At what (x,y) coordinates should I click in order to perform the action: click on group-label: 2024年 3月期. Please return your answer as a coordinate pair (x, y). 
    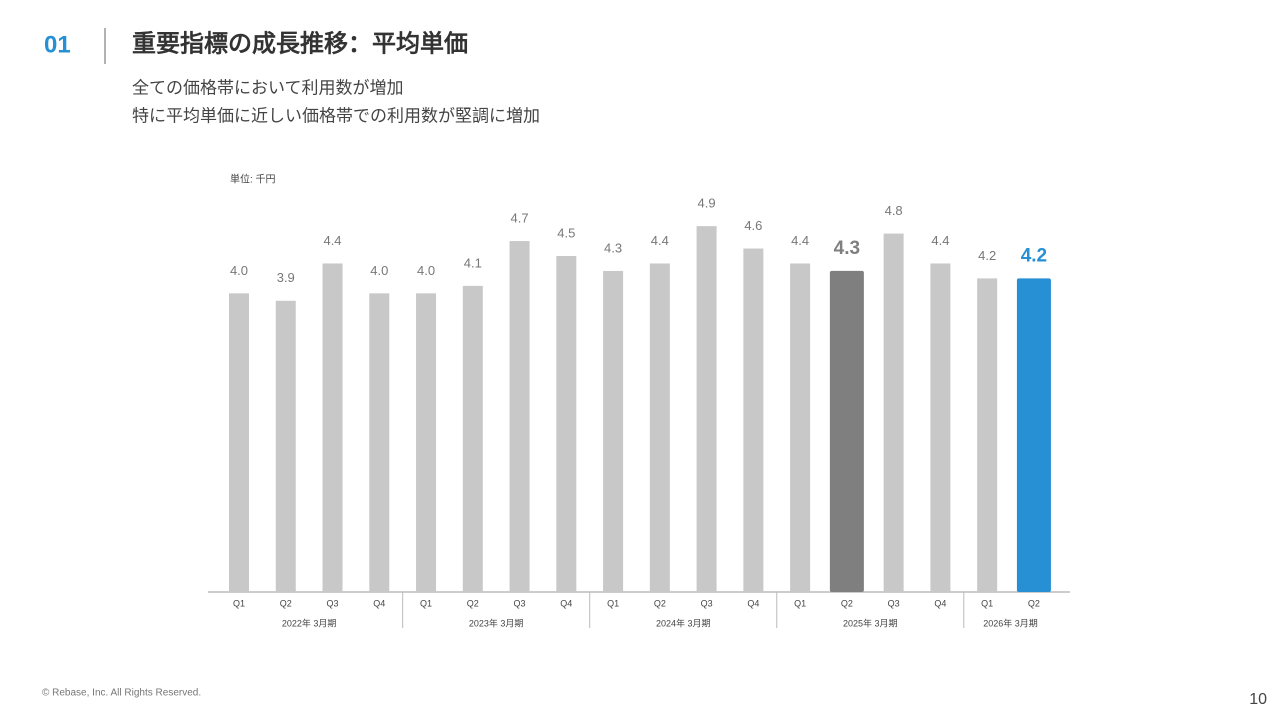
    Looking at the image, I should click on (683, 622).